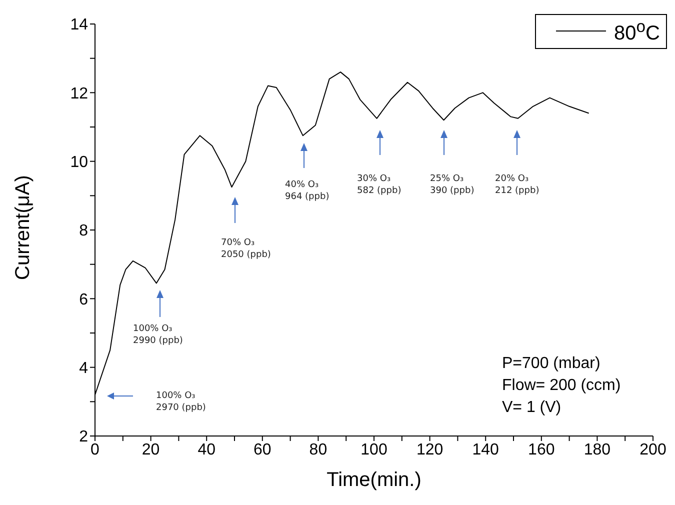  What do you see at coordinates (430, 449) in the screenshot?
I see `x-tick-label: 120` at bounding box center [430, 449].